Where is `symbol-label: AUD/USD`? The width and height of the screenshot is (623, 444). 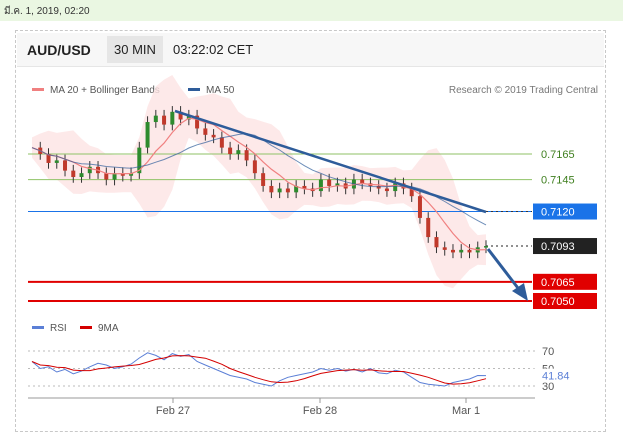 symbol-label: AUD/USD is located at coordinates (59, 50).